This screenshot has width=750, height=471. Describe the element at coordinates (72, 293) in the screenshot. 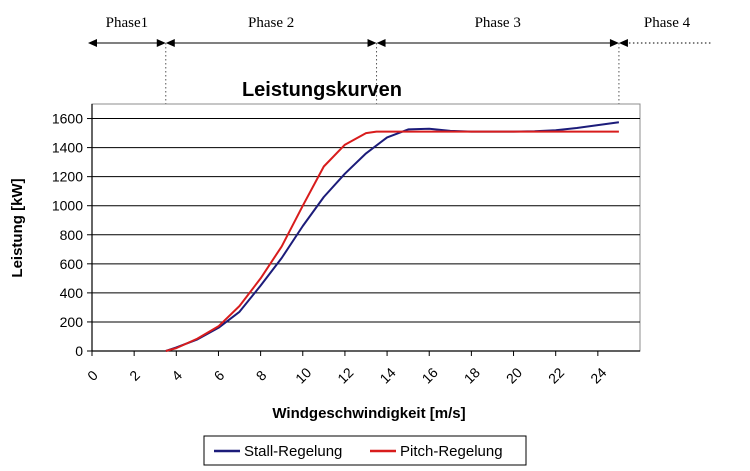

I see `y-tick-label: 400` at that location.